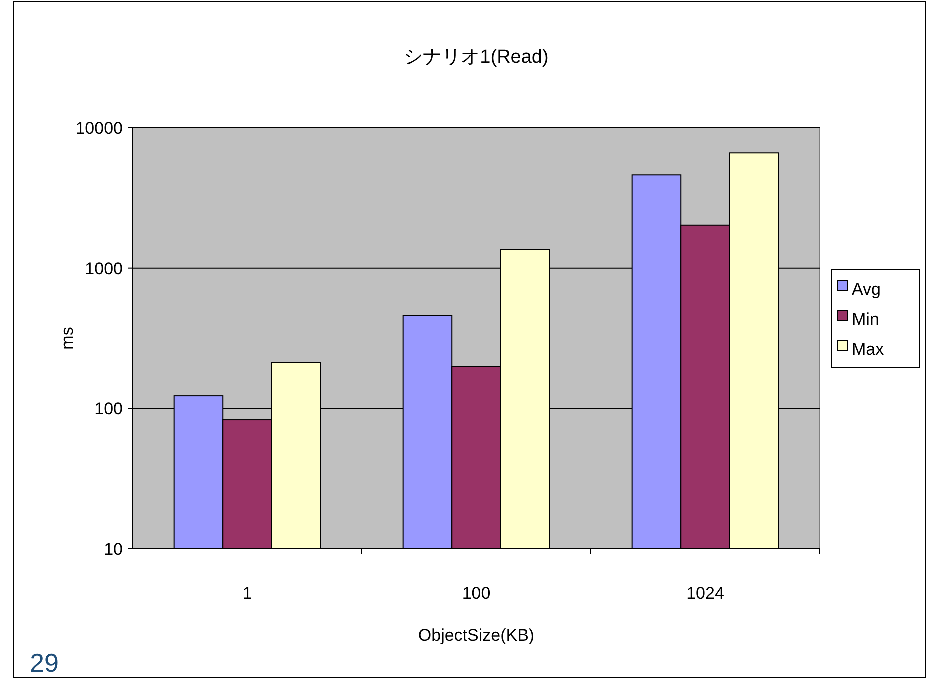 The image size is (940, 678). Describe the element at coordinates (868, 349) in the screenshot. I see `legend-label: Max` at that location.